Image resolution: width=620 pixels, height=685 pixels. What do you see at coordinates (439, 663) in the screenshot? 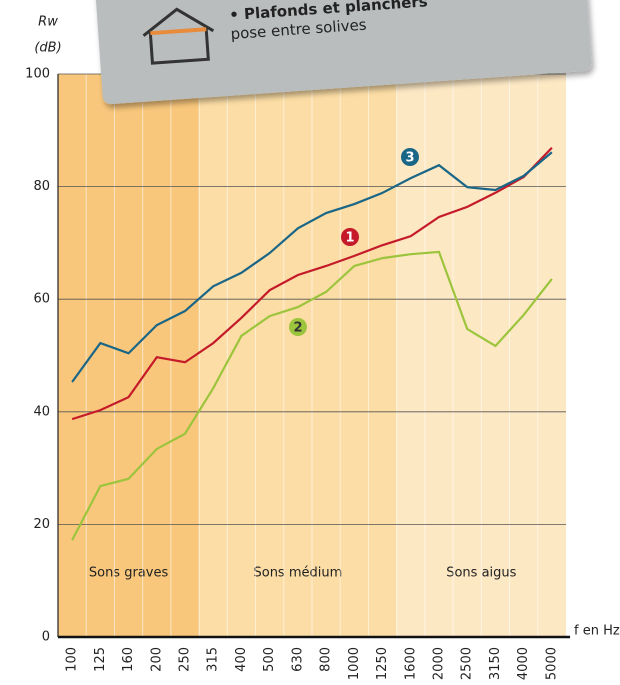
I see `x-tick-label: 2000` at bounding box center [439, 663].